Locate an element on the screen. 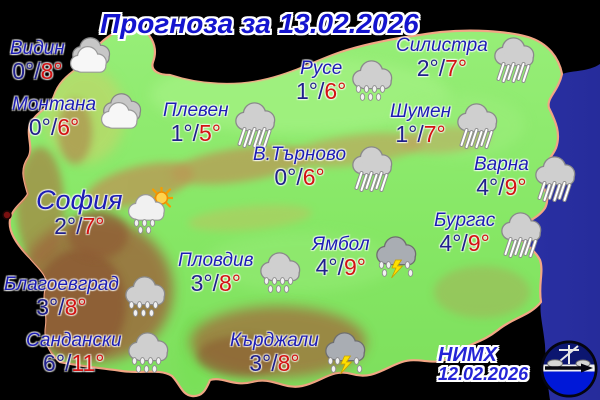 The width and height of the screenshot is (600, 400). city-item: Сандански 6°/11° is located at coordinates (99, 353).